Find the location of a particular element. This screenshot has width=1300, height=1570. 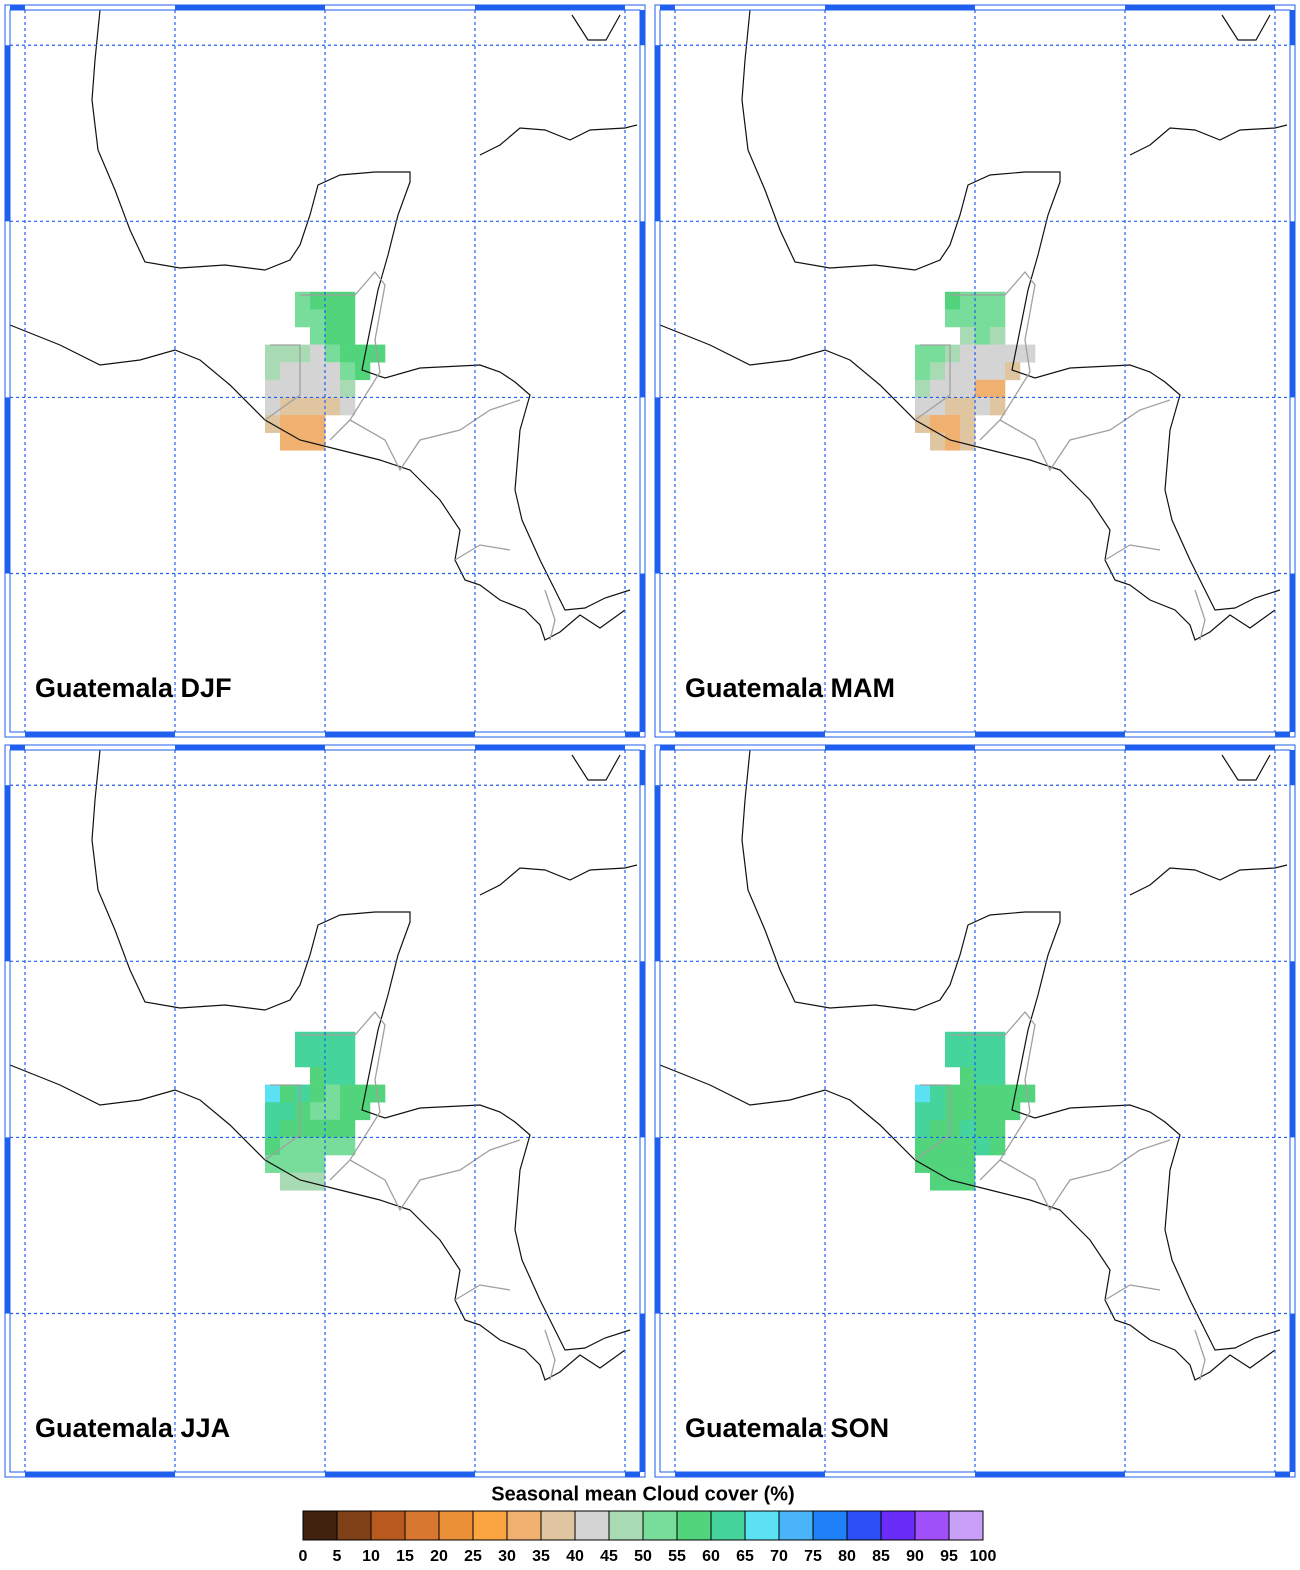

colorbar-label: 90 is located at coordinates (915, 1556).